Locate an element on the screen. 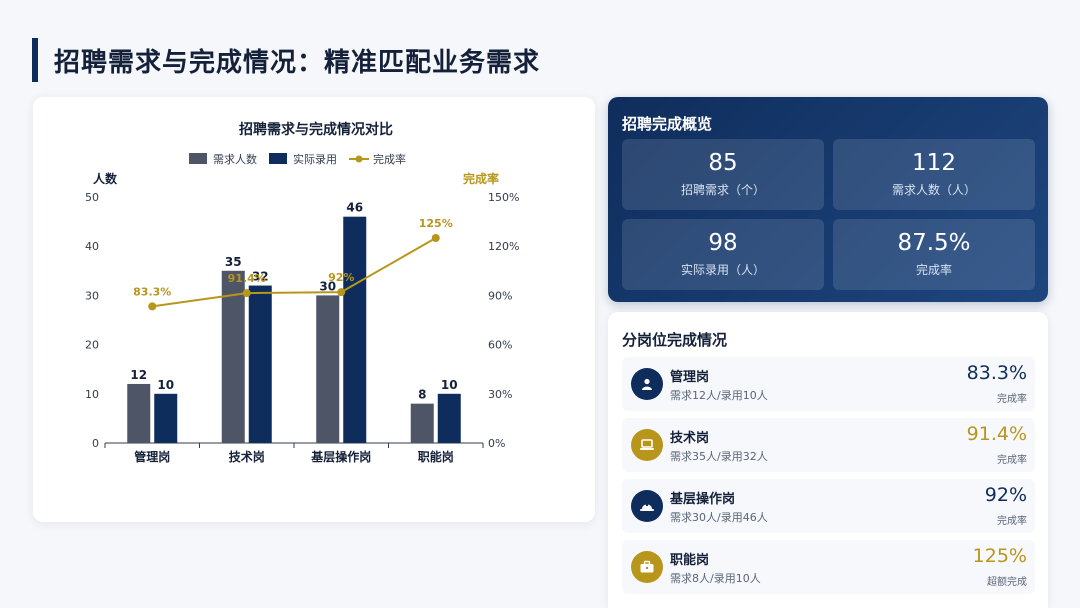 This screenshot has height=608, width=1080. bar-data-label: 46 is located at coordinates (354, 208).